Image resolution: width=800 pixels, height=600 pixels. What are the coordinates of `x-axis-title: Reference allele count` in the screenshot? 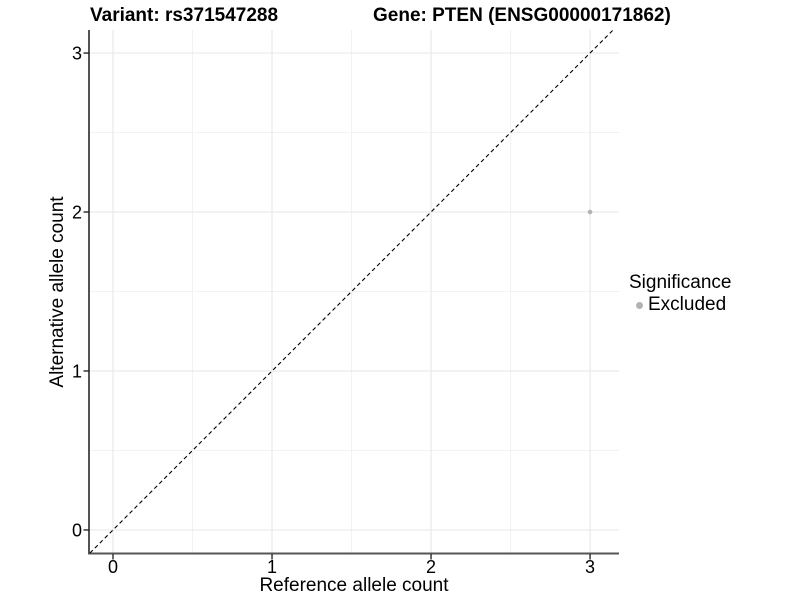 It's located at (354, 585).